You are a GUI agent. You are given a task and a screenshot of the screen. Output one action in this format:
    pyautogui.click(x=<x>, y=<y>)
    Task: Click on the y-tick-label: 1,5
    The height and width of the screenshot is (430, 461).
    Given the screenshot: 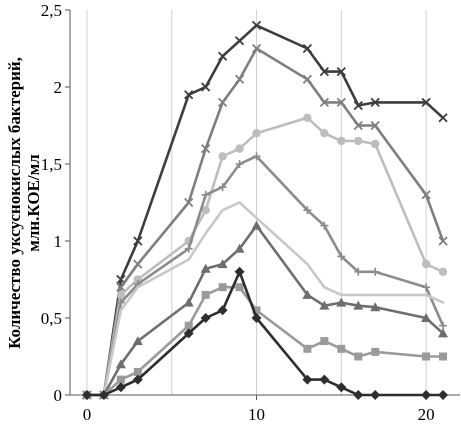 What is the action you would take?
    pyautogui.click(x=51, y=164)
    